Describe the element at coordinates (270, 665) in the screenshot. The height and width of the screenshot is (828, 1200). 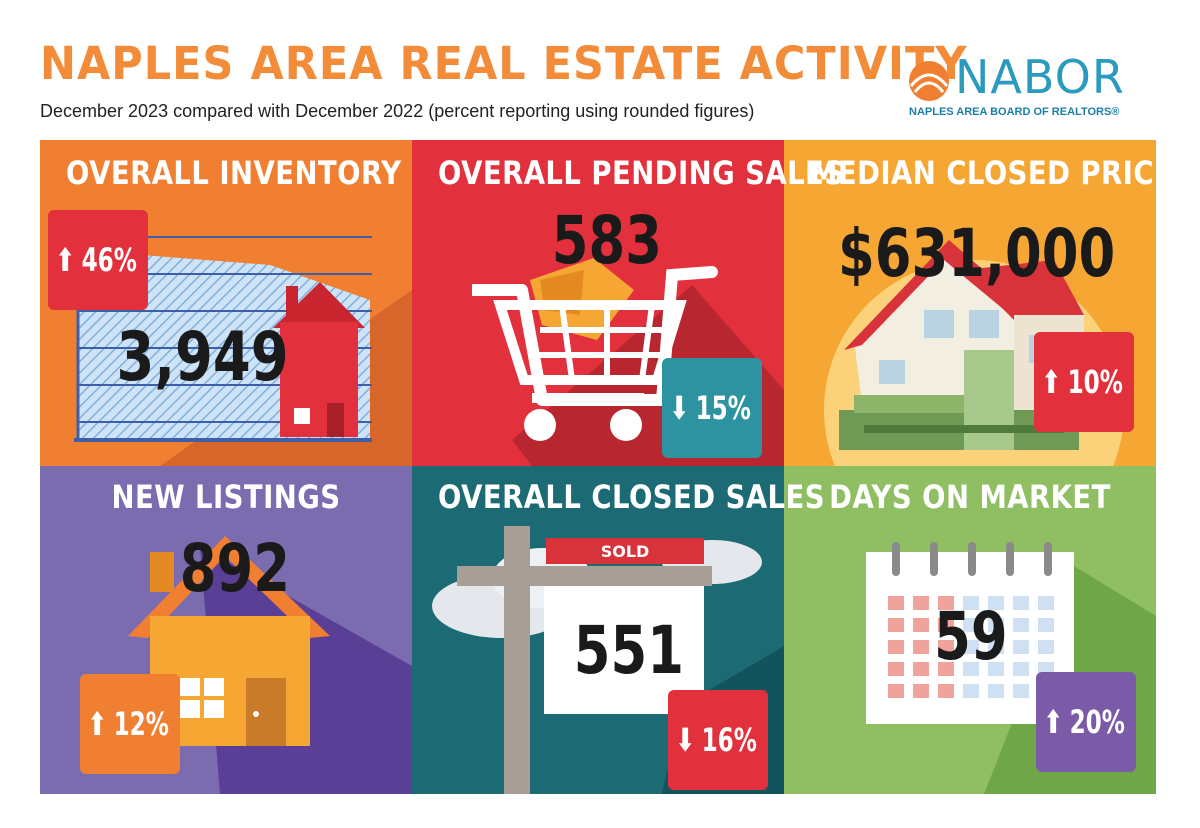
I see `house-icon` at that location.